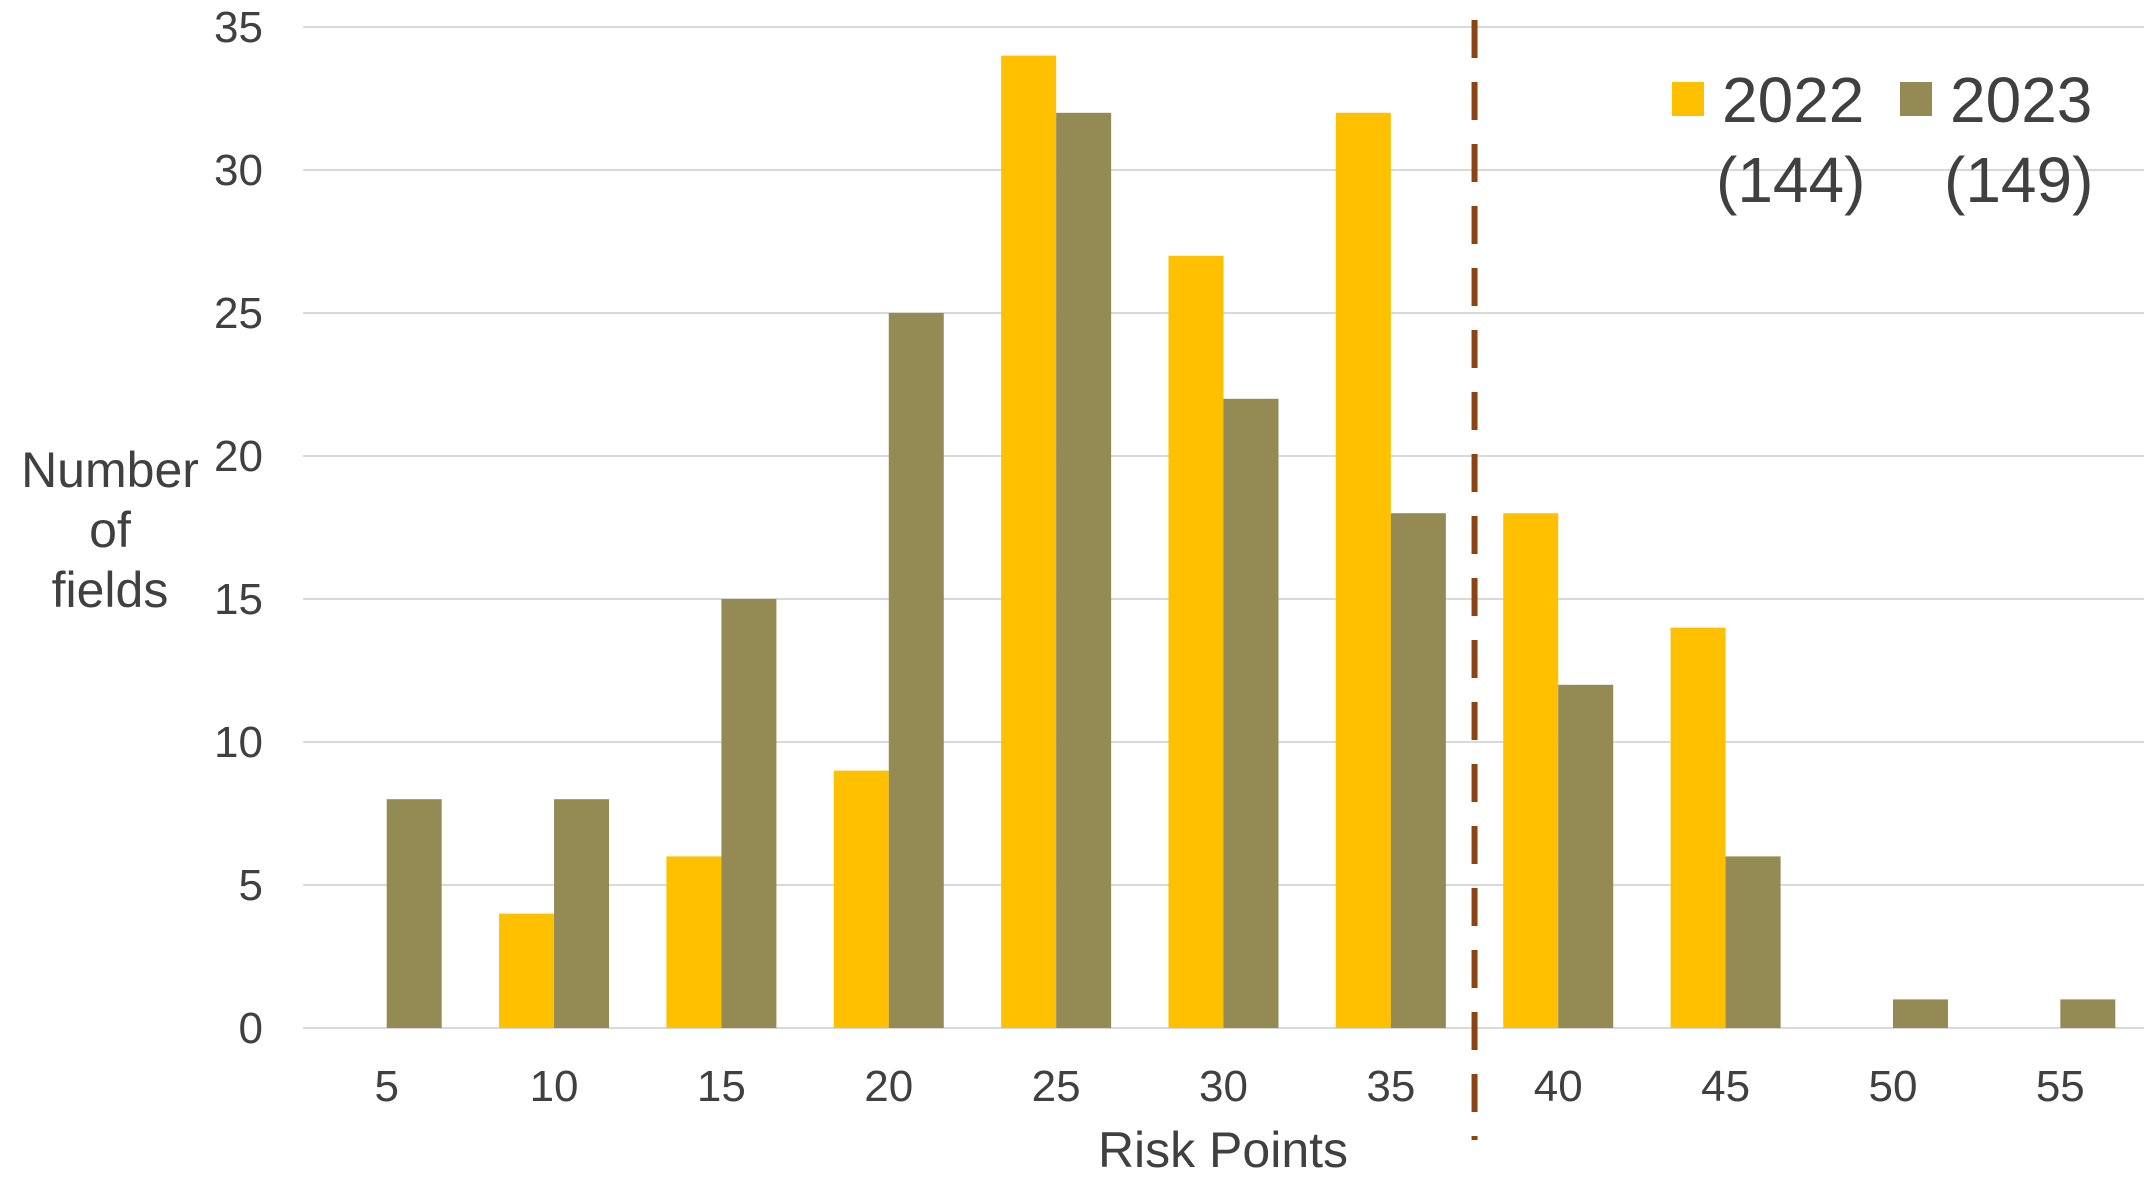 This screenshot has height=1178, width=2144. I want to click on y-tick-label: 0, so click(251, 1028).